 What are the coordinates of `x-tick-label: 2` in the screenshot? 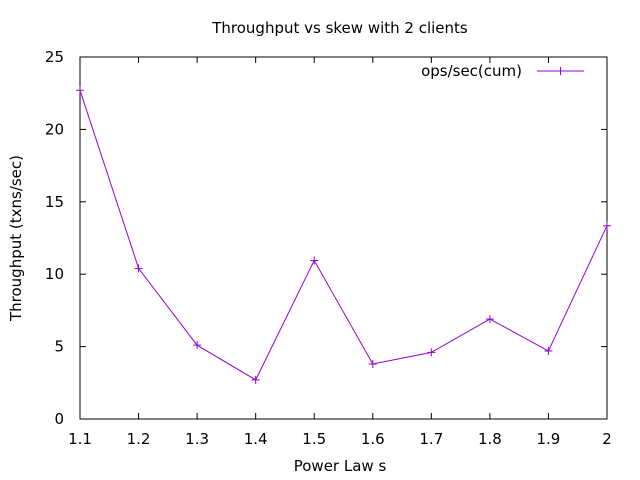 It's located at (607, 439).